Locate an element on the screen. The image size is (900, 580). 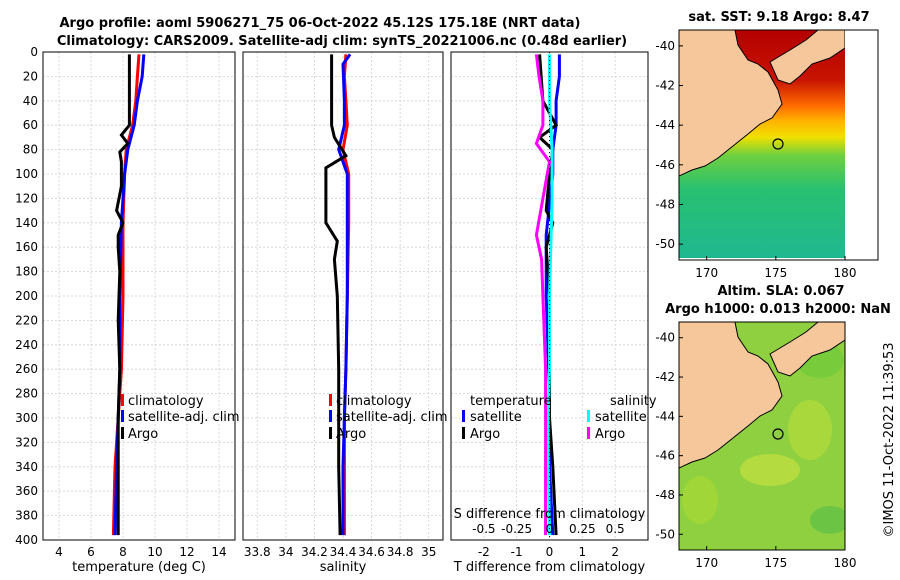
y-tick-label: 120 is located at coordinates (26, 198).